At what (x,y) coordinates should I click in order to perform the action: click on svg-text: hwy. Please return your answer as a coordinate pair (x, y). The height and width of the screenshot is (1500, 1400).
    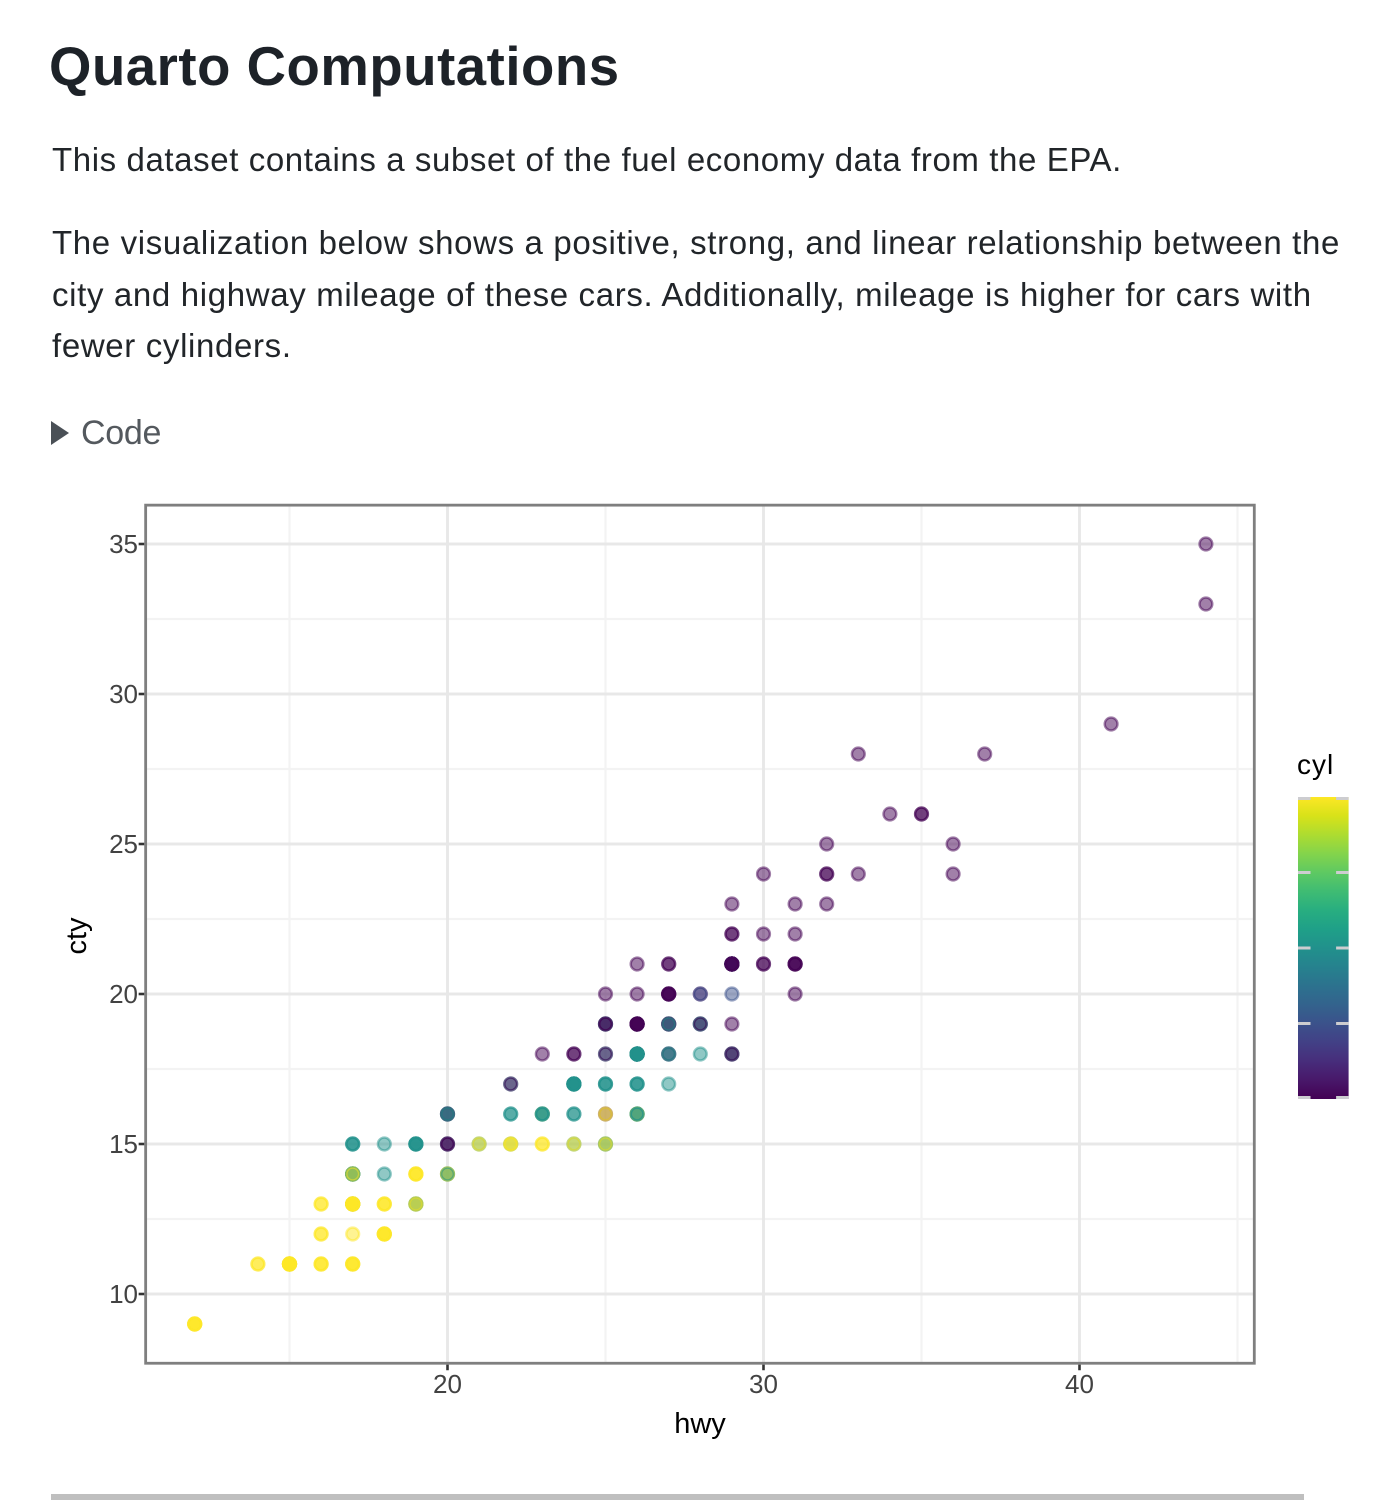
    Looking at the image, I should click on (700, 1424).